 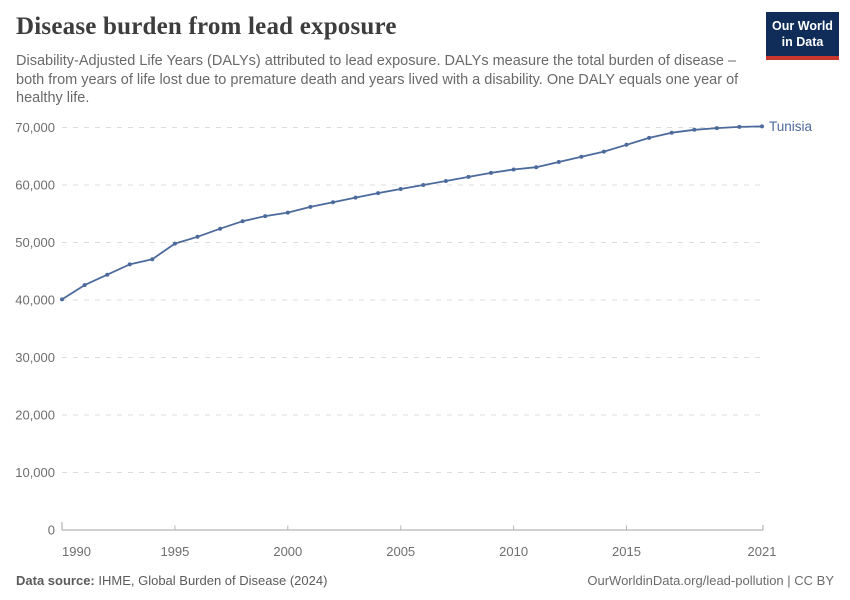 What do you see at coordinates (626, 551) in the screenshot?
I see `x-tick-label: 2015` at bounding box center [626, 551].